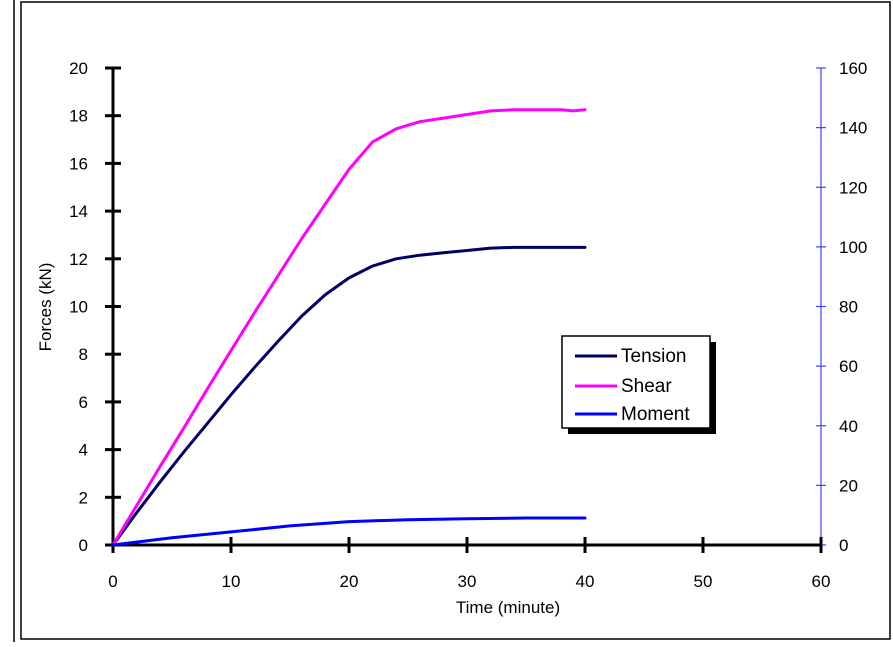 The width and height of the screenshot is (893, 647). I want to click on left-y-tick-label-14: 14, so click(78, 211).